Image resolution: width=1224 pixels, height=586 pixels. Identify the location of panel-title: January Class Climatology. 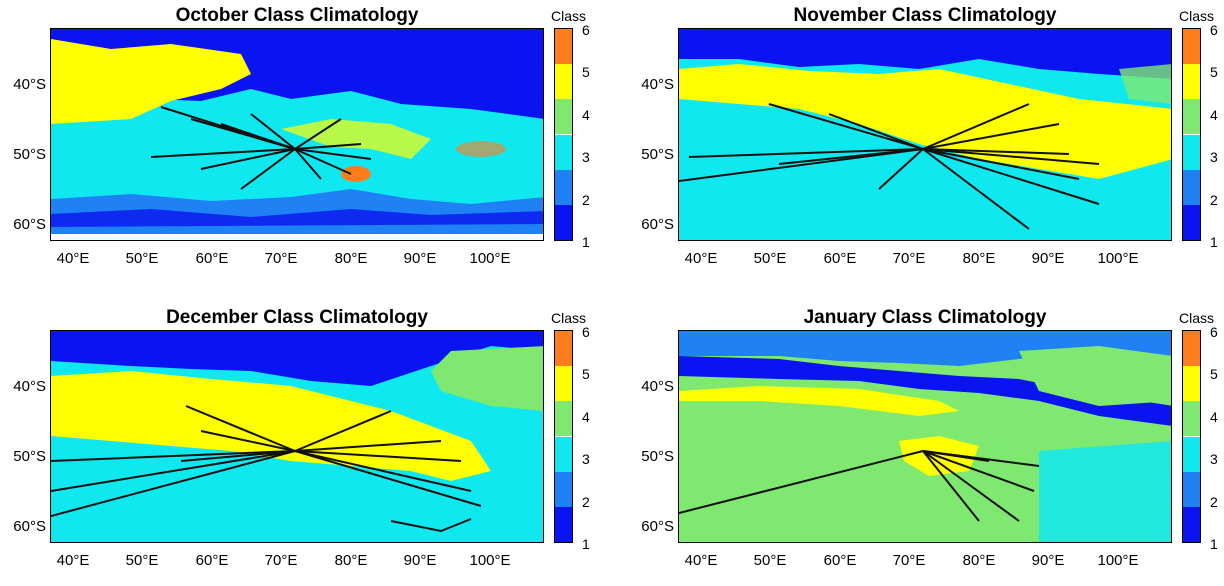
(925, 317).